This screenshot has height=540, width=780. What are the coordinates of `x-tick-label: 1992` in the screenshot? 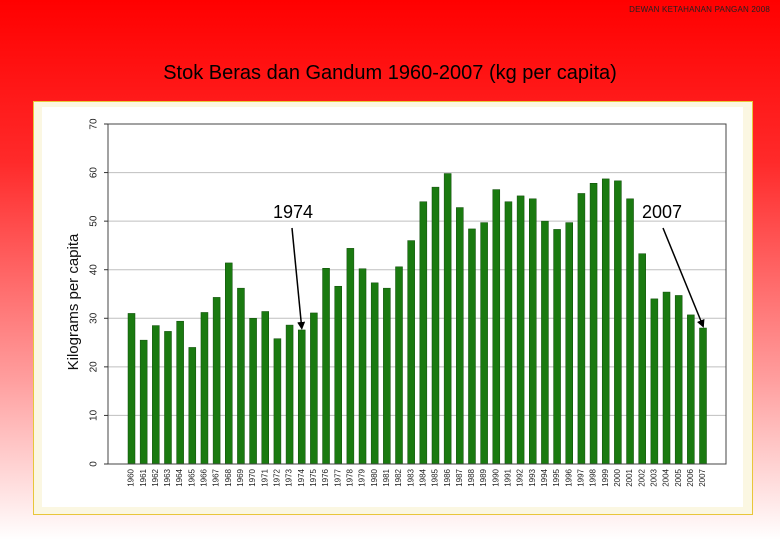 It's located at (520, 477).